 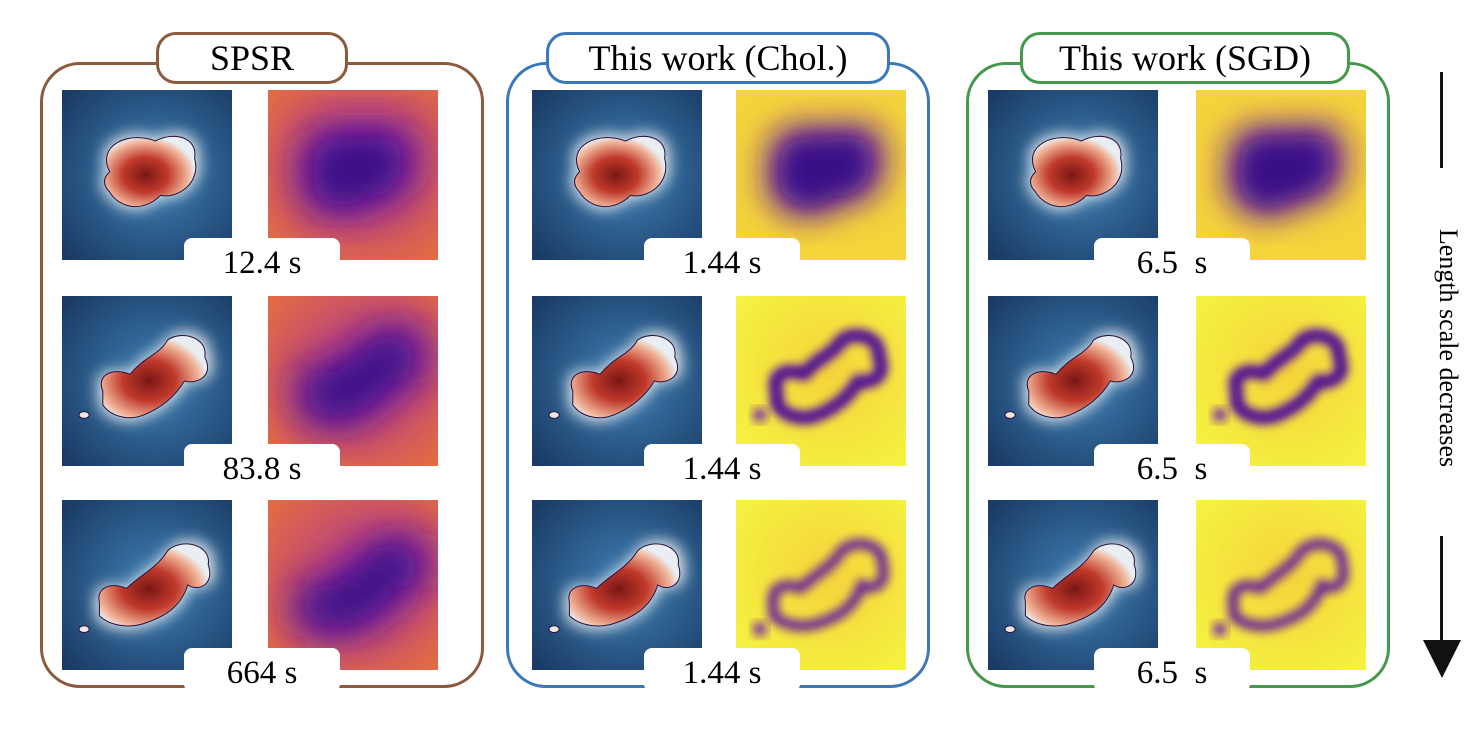 I want to click on runtime-label: 664 s, so click(x=262, y=670).